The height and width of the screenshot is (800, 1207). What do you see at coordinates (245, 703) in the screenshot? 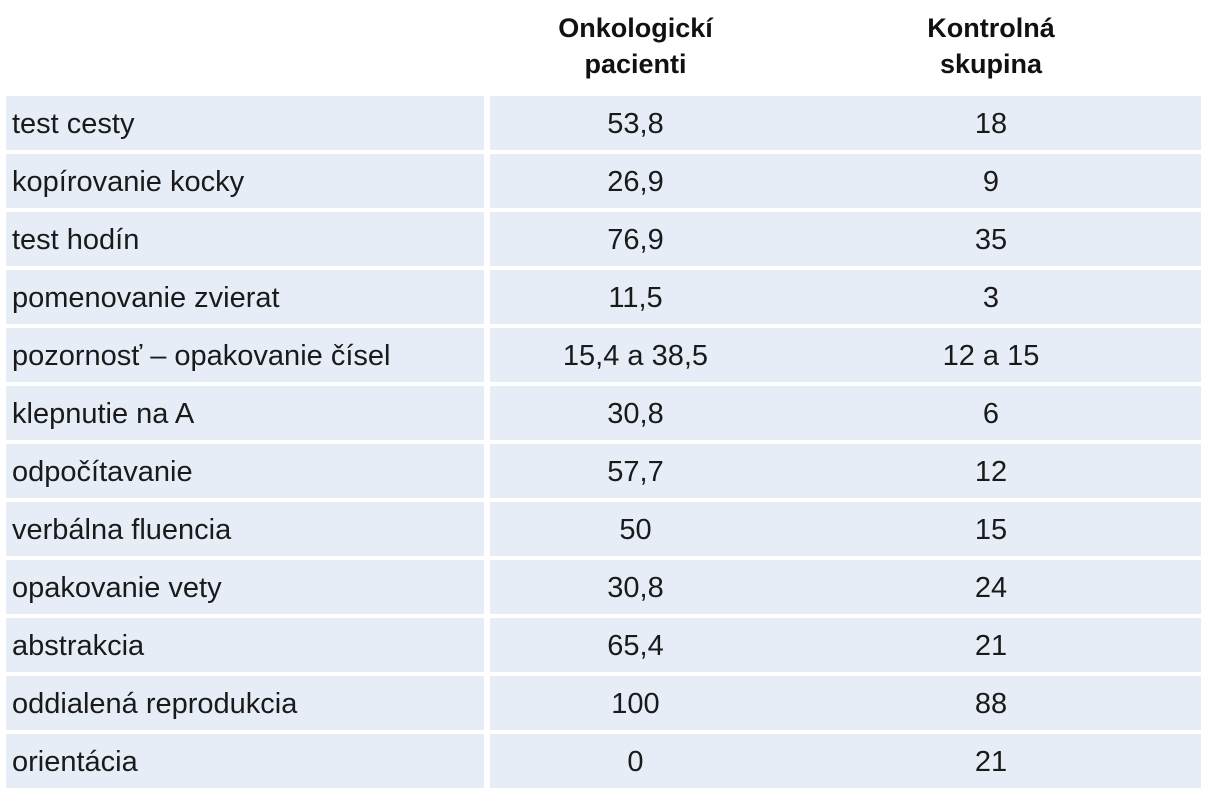
I see `row-label: oddialená reprodukcia` at bounding box center [245, 703].